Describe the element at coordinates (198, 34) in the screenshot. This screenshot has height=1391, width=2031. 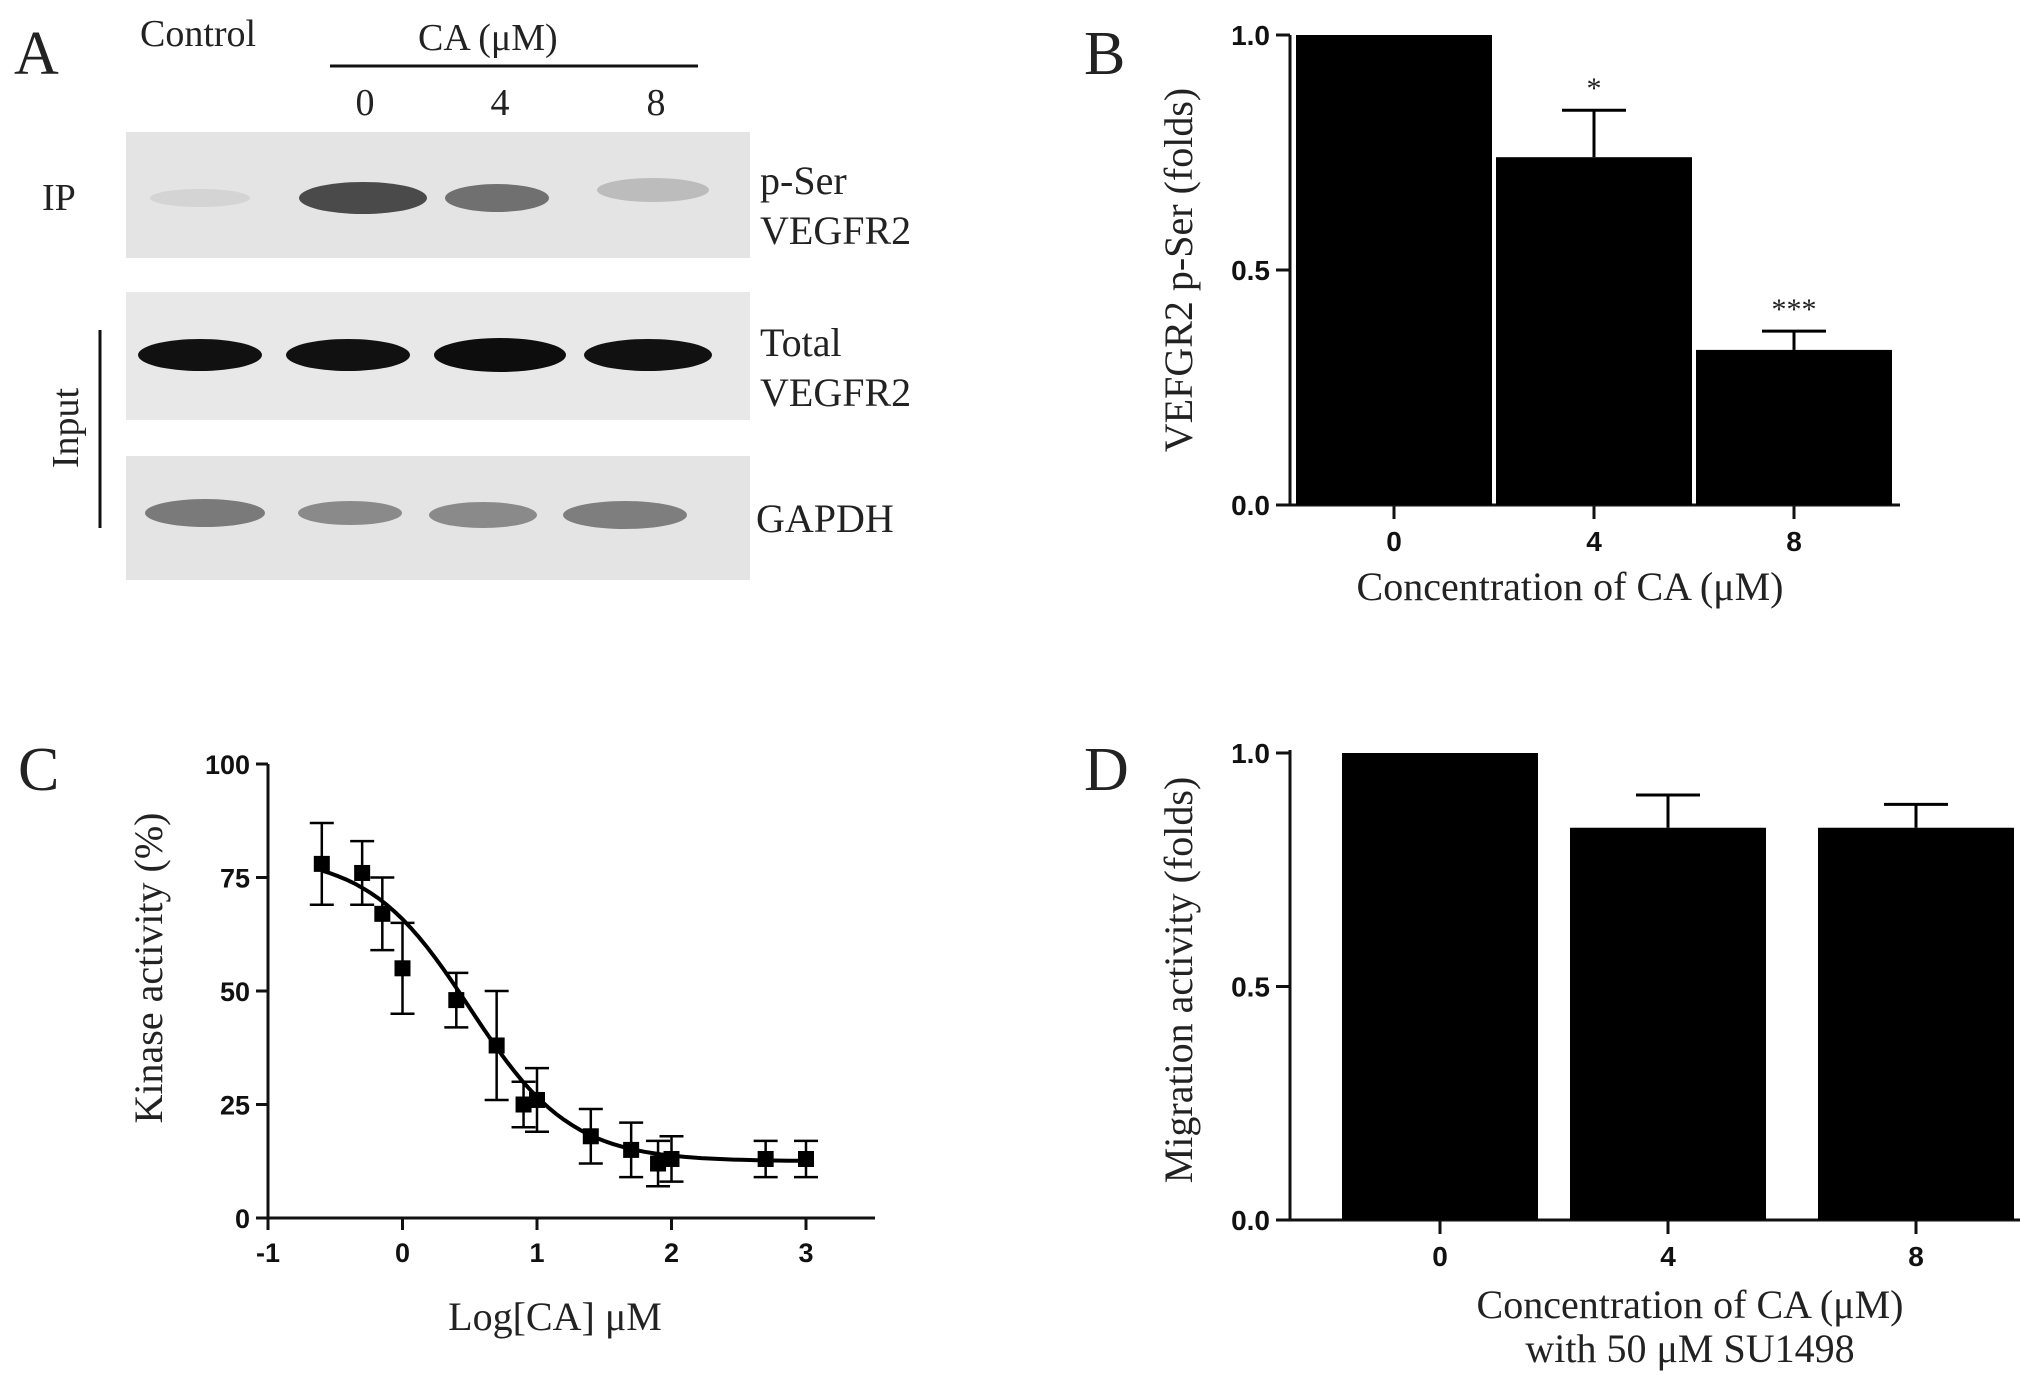
I see `control-label: Control` at that location.